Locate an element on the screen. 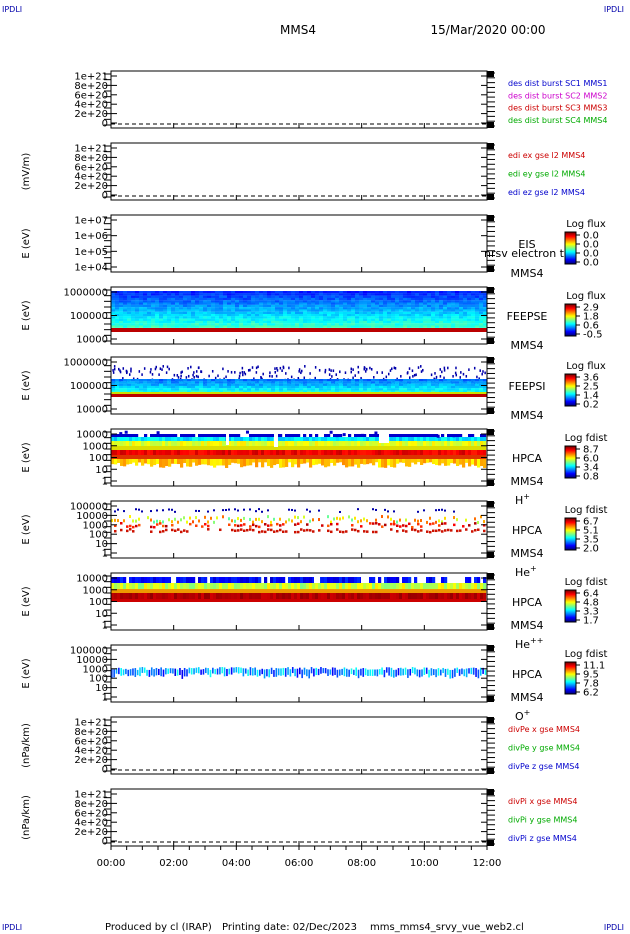  spectrogram-oplus is located at coordinates (299, 673).